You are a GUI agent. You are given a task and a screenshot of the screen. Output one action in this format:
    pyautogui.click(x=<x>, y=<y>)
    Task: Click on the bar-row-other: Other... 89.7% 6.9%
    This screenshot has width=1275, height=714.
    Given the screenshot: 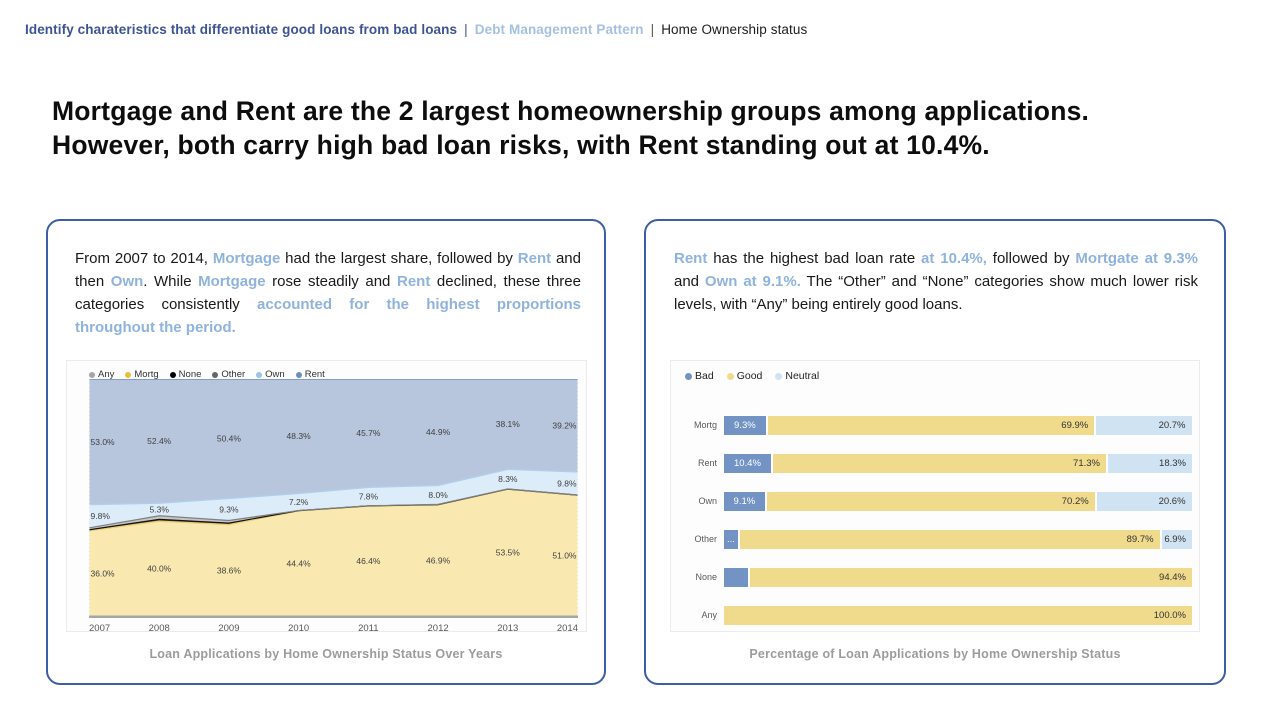 What is the action you would take?
    pyautogui.click(x=935, y=539)
    